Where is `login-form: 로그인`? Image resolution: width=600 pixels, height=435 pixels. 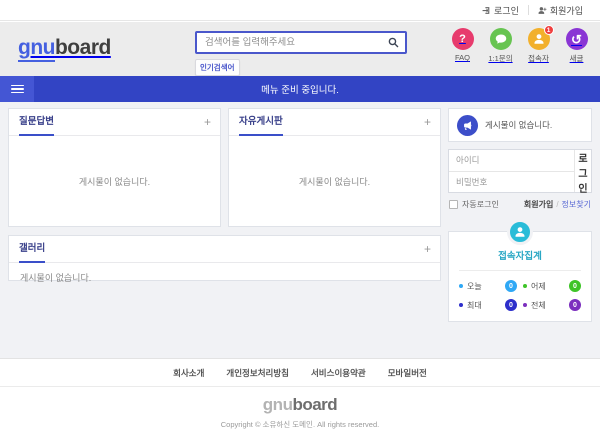 login-form: 로그인 is located at coordinates (520, 172).